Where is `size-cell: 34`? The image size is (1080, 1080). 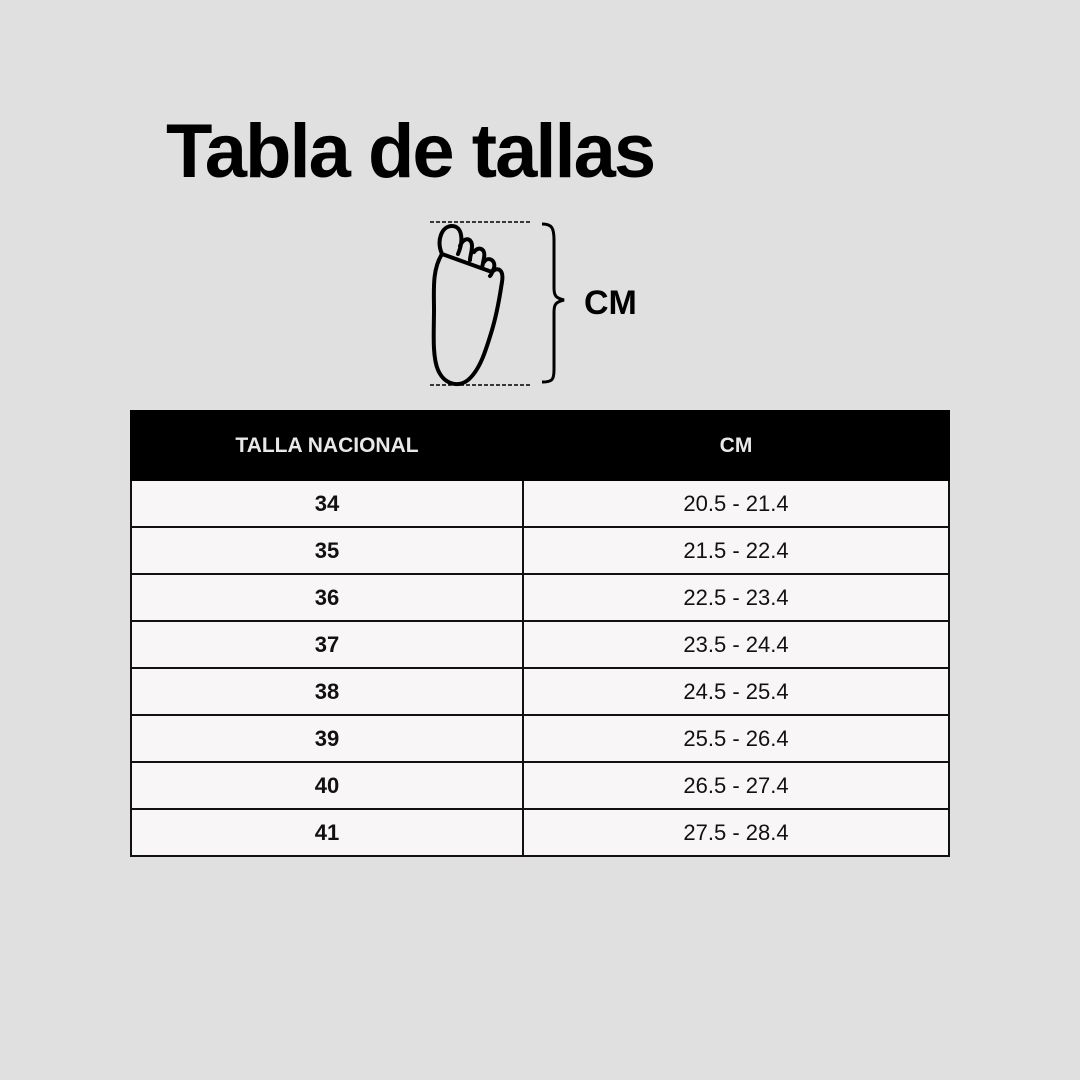
size-cell: 34 is located at coordinates (327, 503).